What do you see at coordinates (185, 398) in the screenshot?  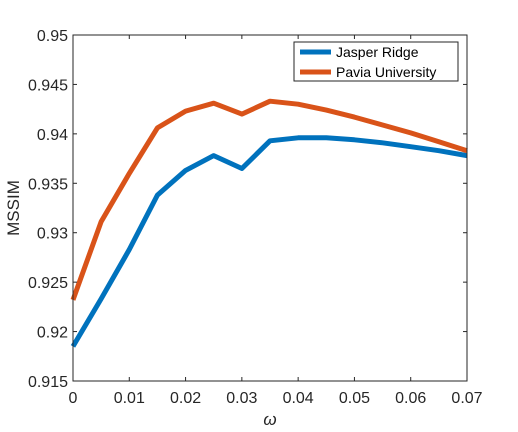 I see `x-tick-label: 0.02` at bounding box center [185, 398].